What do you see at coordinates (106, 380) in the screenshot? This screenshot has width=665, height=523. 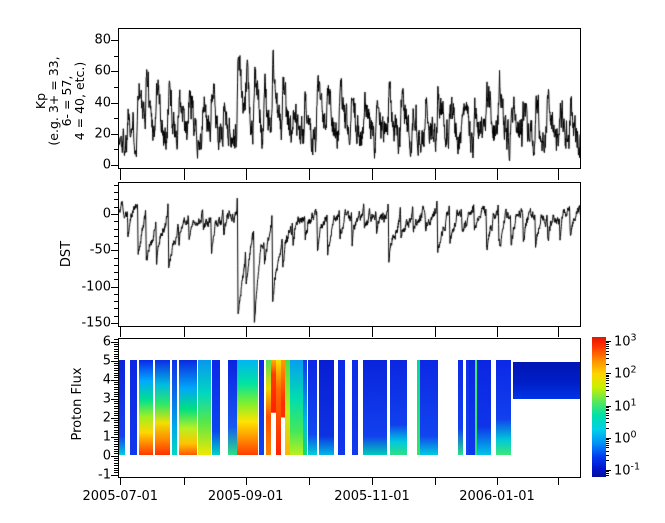 I see `y-tick-label: 4` at bounding box center [106, 380].